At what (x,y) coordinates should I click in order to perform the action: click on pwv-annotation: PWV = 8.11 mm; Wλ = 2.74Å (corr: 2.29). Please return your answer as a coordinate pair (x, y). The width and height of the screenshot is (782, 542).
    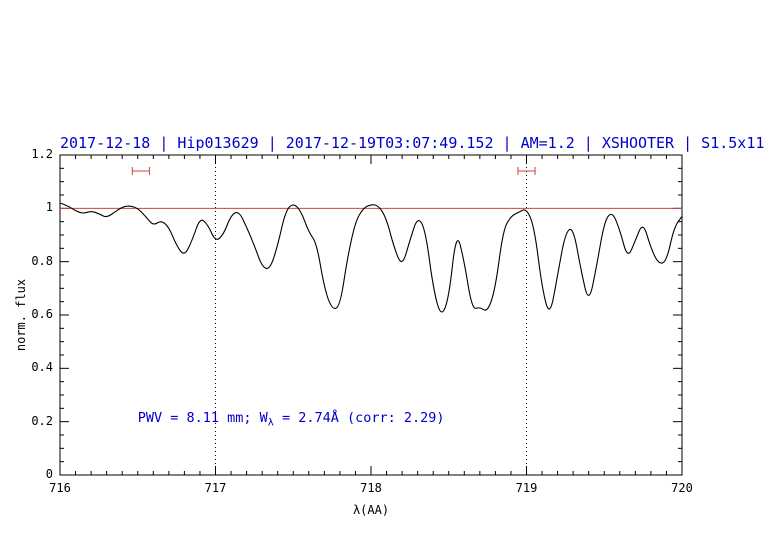
    Looking at the image, I should click on (291, 419).